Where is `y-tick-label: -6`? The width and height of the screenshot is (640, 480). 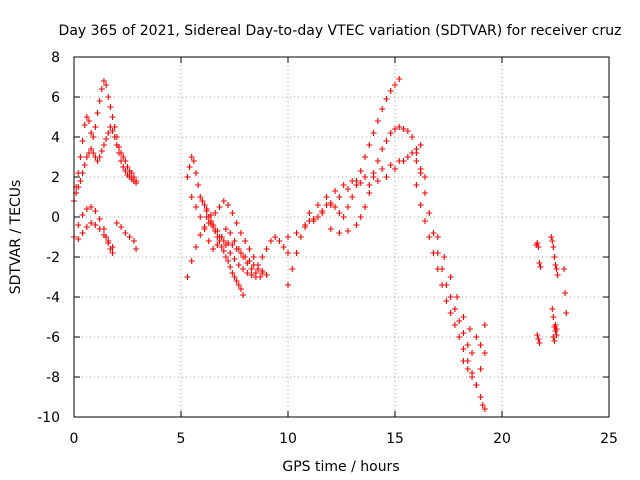
y-tick-label: -6 is located at coordinates (53, 338).